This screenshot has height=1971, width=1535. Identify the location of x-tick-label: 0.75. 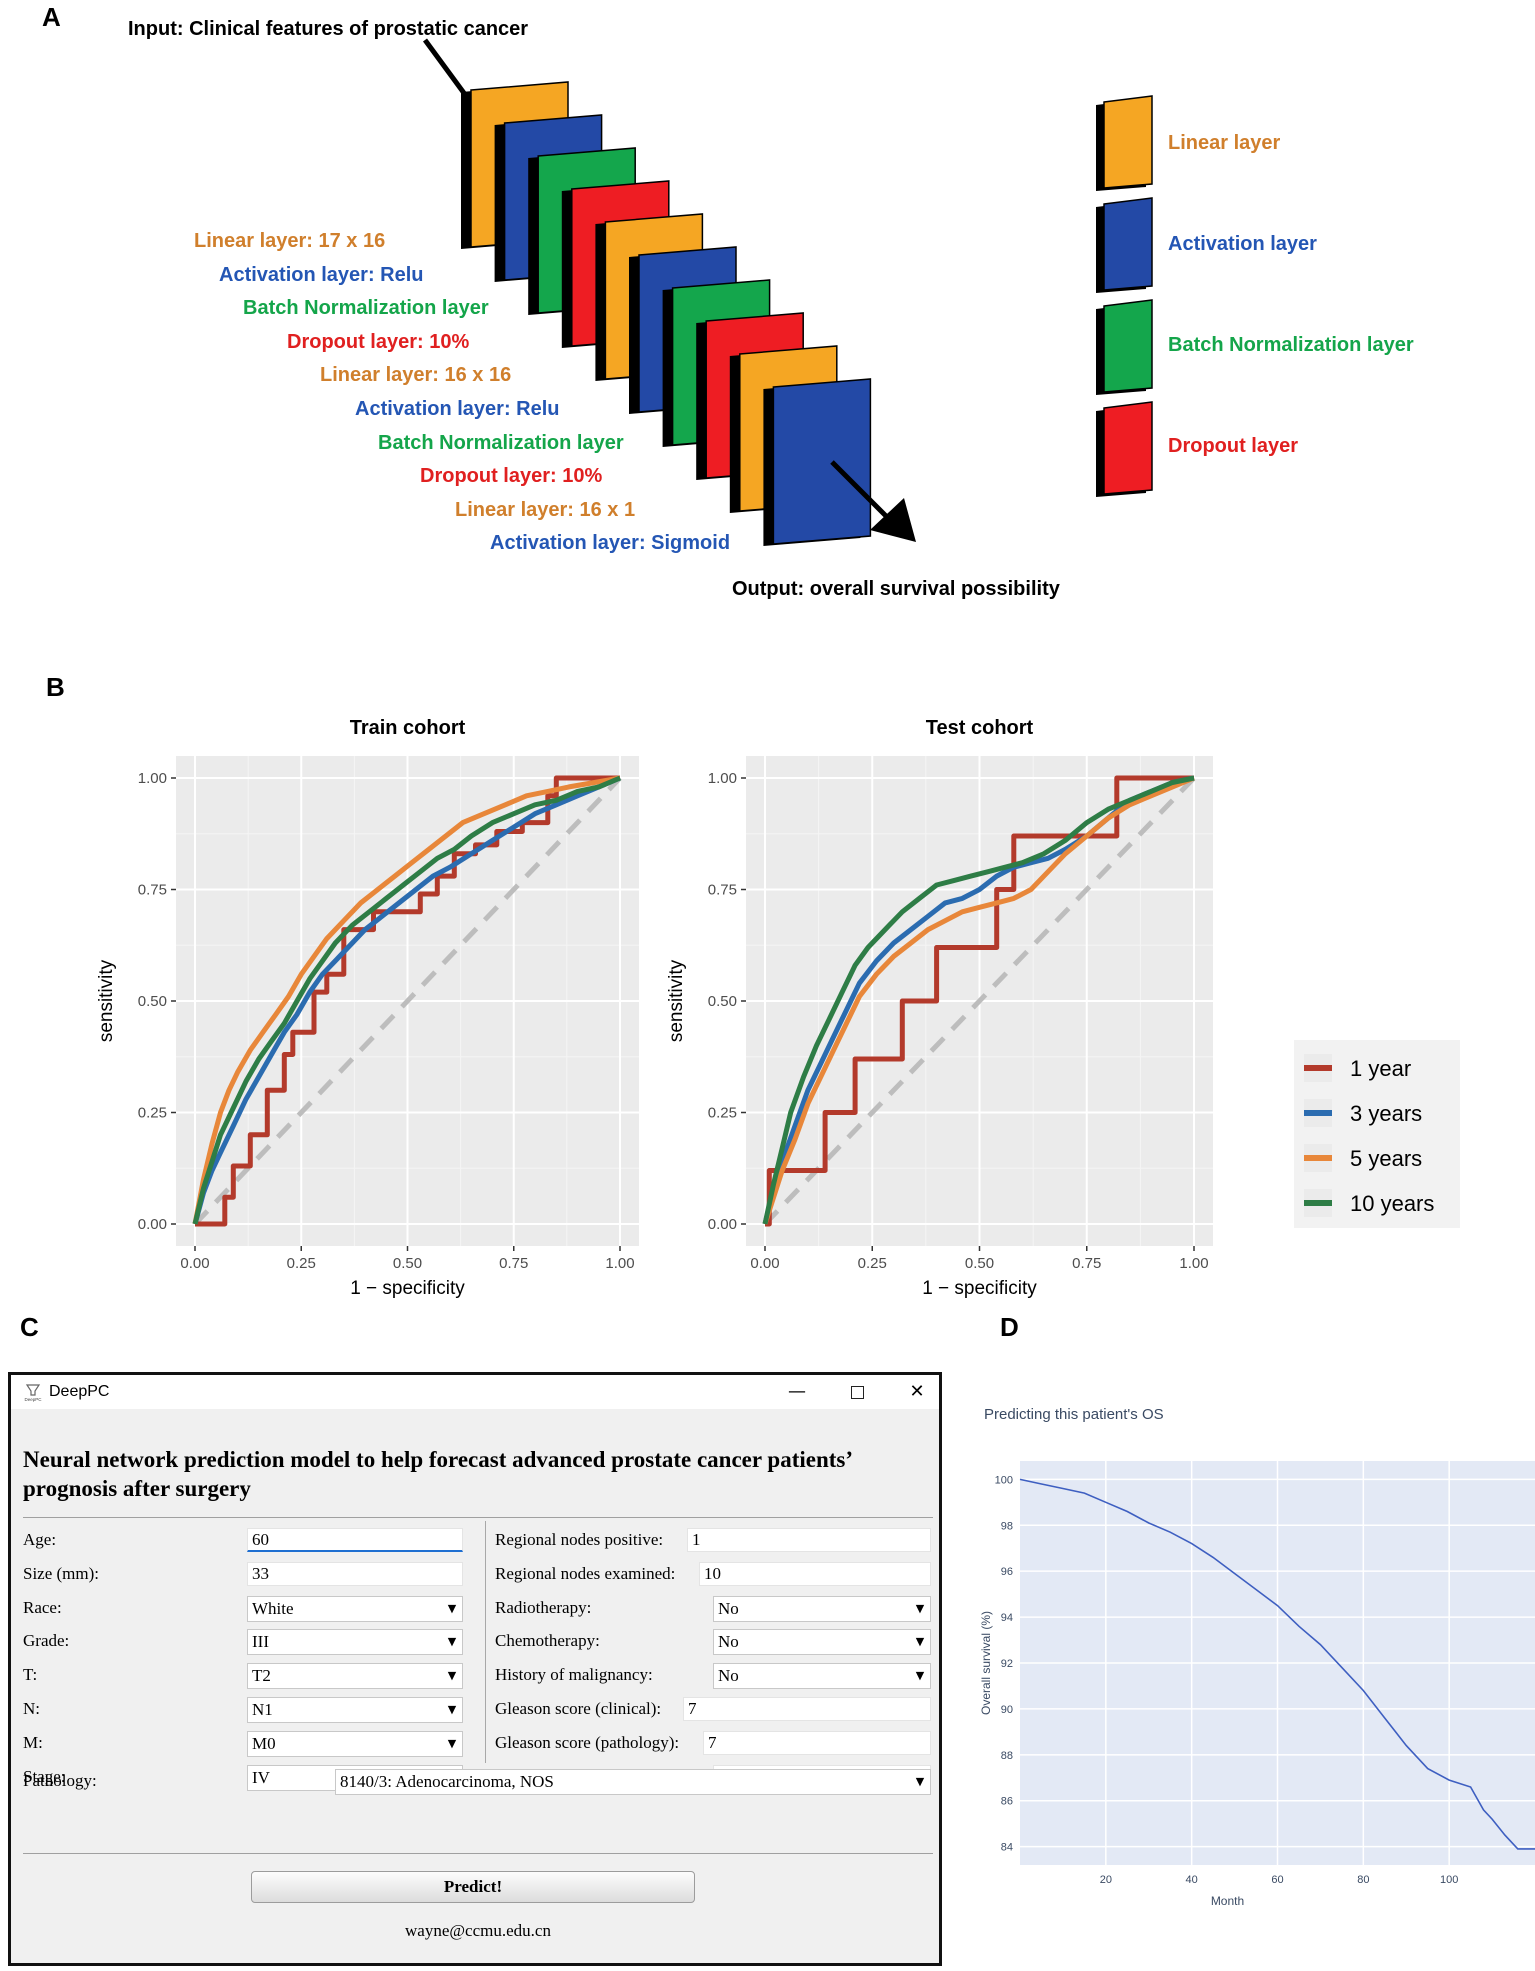
(513, 1263).